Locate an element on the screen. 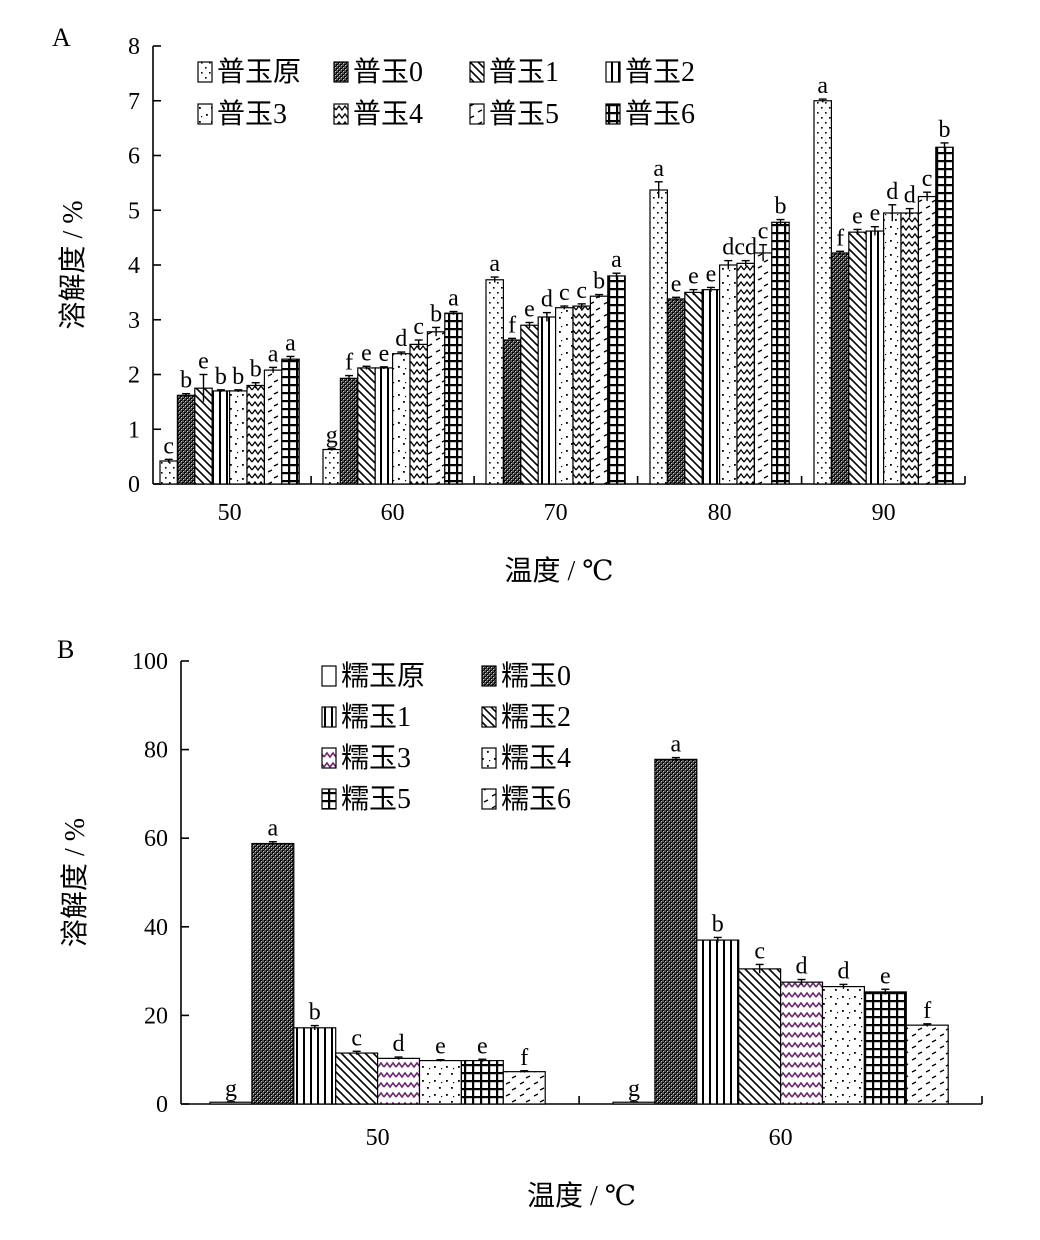 Image resolution: width=1040 pixels, height=1240 pixels. y-tick-label: 80 is located at coordinates (156, 751).